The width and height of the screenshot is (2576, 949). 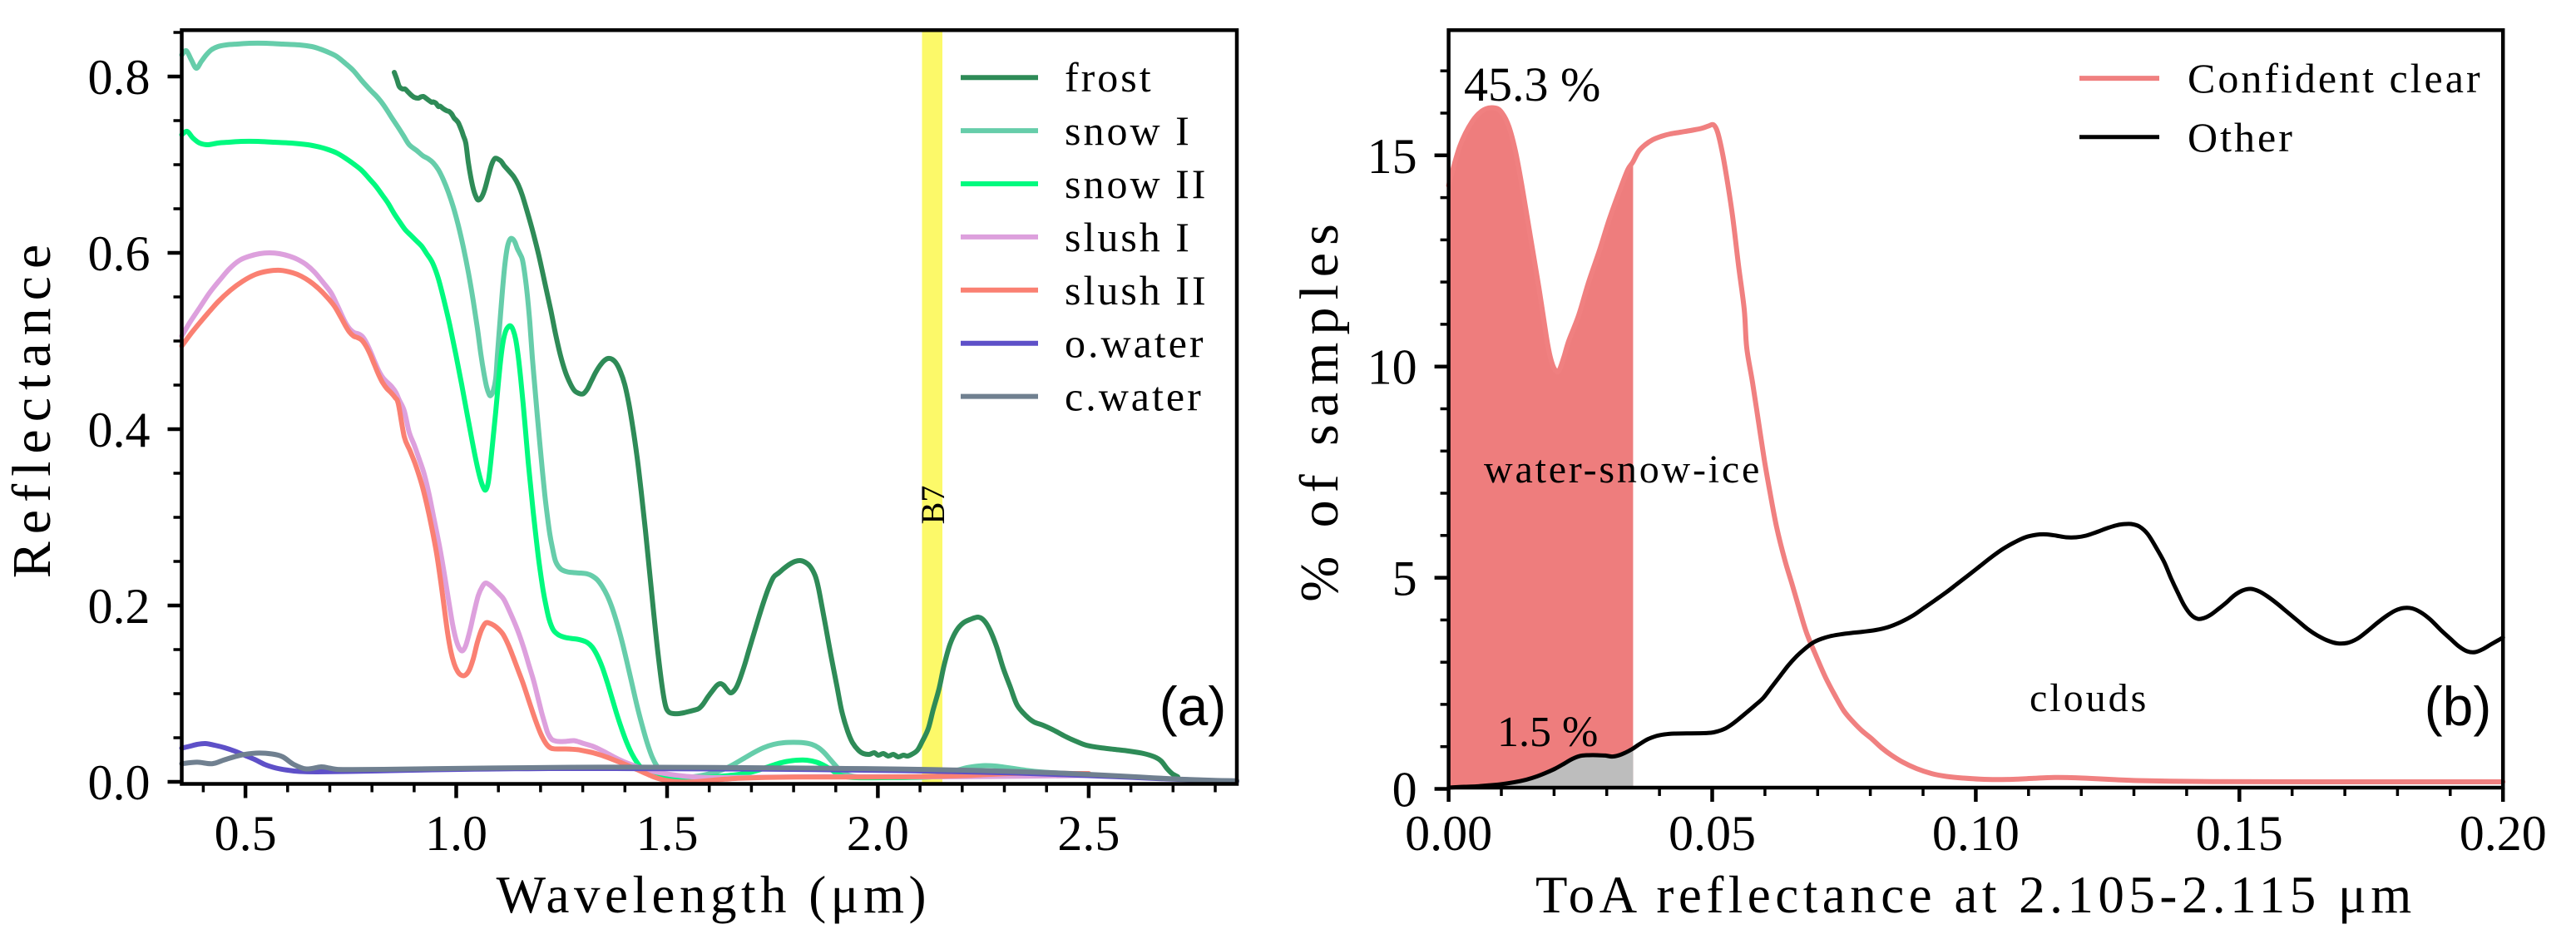 What do you see at coordinates (246, 834) in the screenshot?
I see `svg-text: 0.5` at bounding box center [246, 834].